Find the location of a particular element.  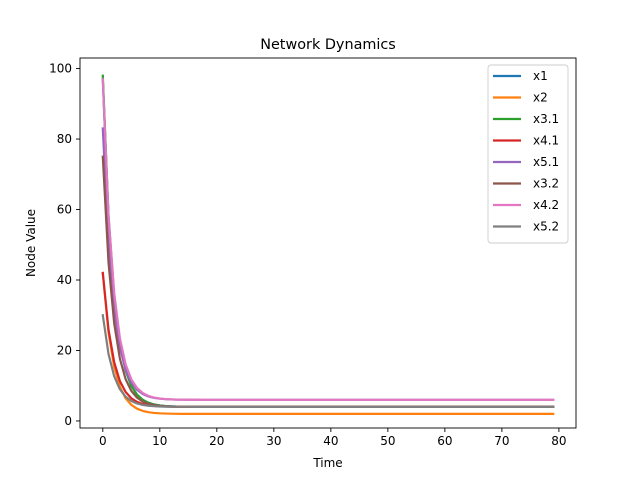

y-tick-label: 0 is located at coordinates (68, 421).